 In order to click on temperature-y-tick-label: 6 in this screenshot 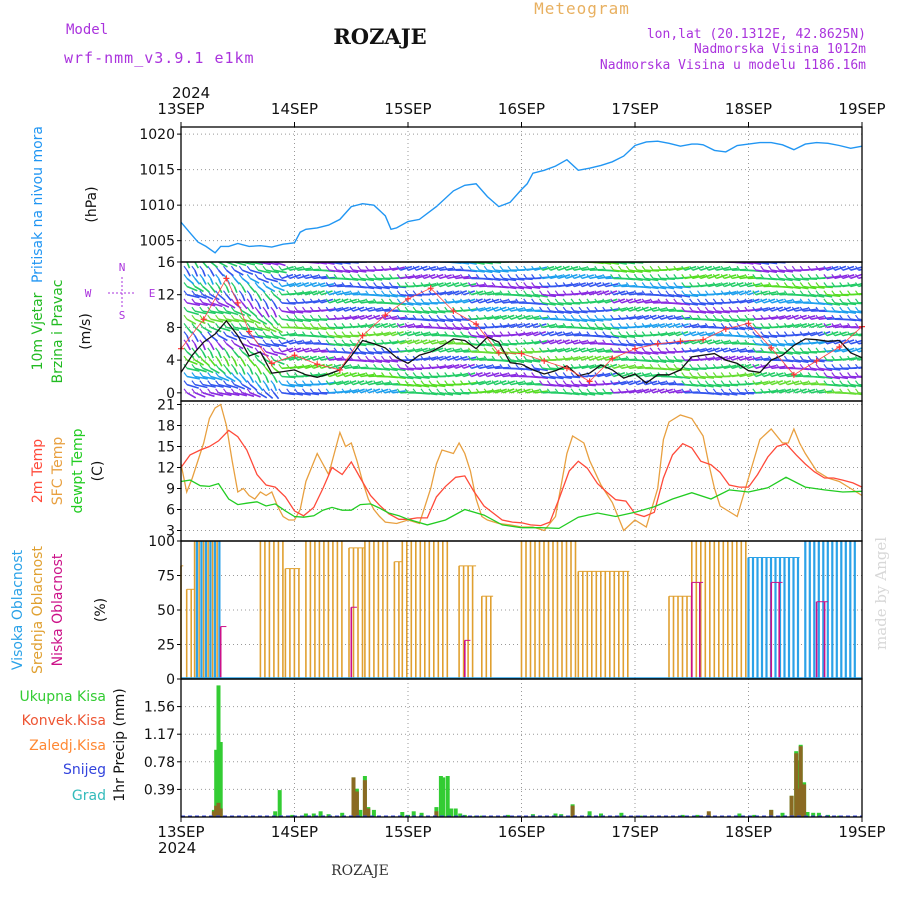, I will do `click(170, 511)`.